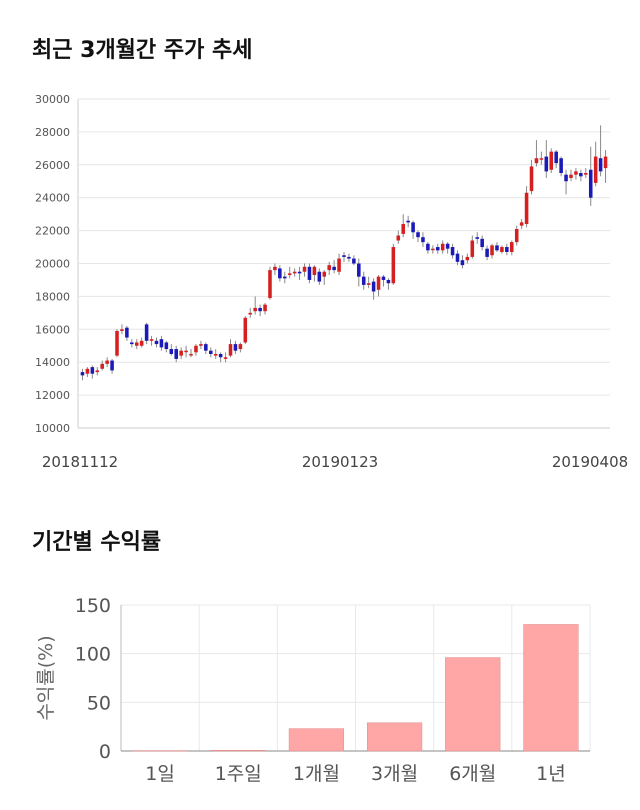 The image size is (640, 810). I want to click on y-tick-label: 50, so click(99, 703).